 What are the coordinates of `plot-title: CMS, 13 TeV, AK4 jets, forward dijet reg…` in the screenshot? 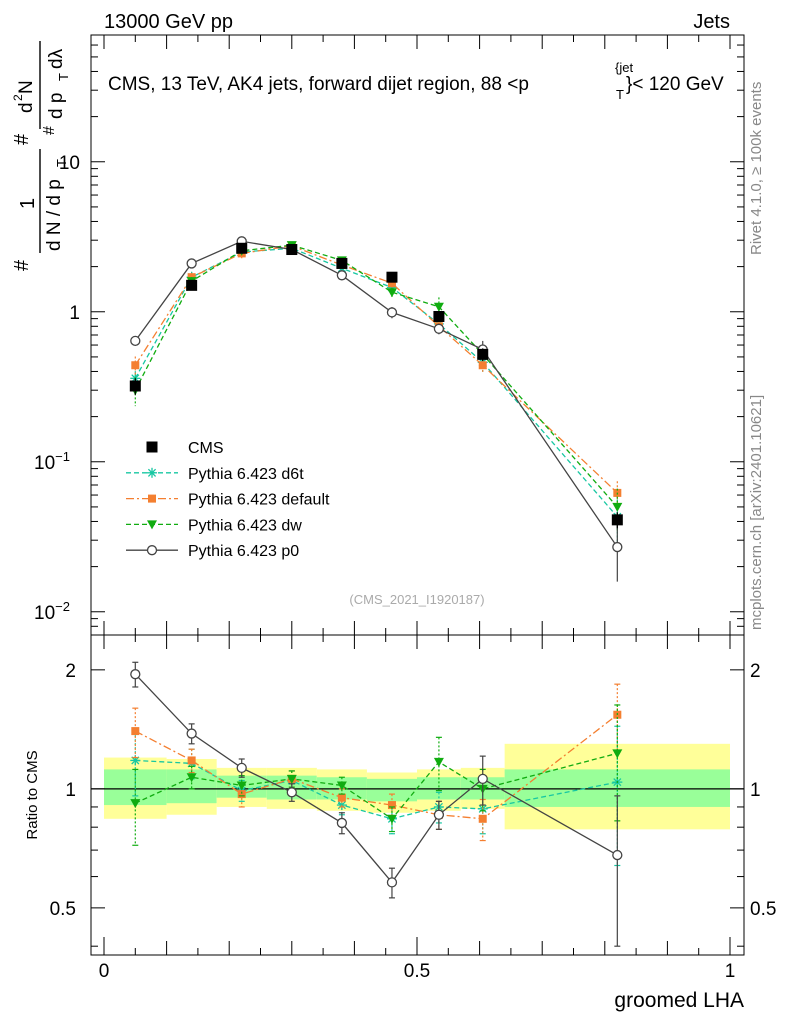 It's located at (318, 84).